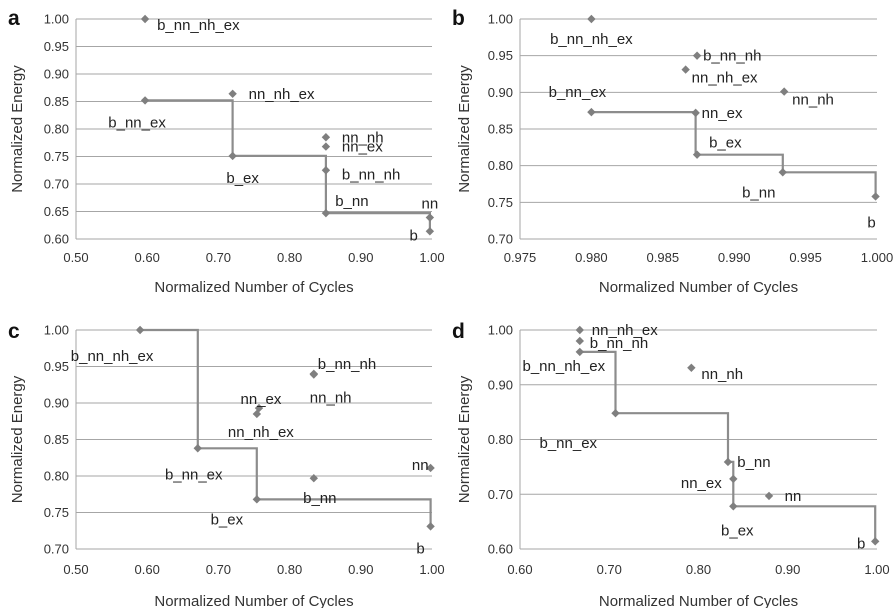 This screenshot has width=896, height=608. Describe the element at coordinates (253, 287) in the screenshot. I see `x-axis-title: Normalized Number of Cycles` at that location.